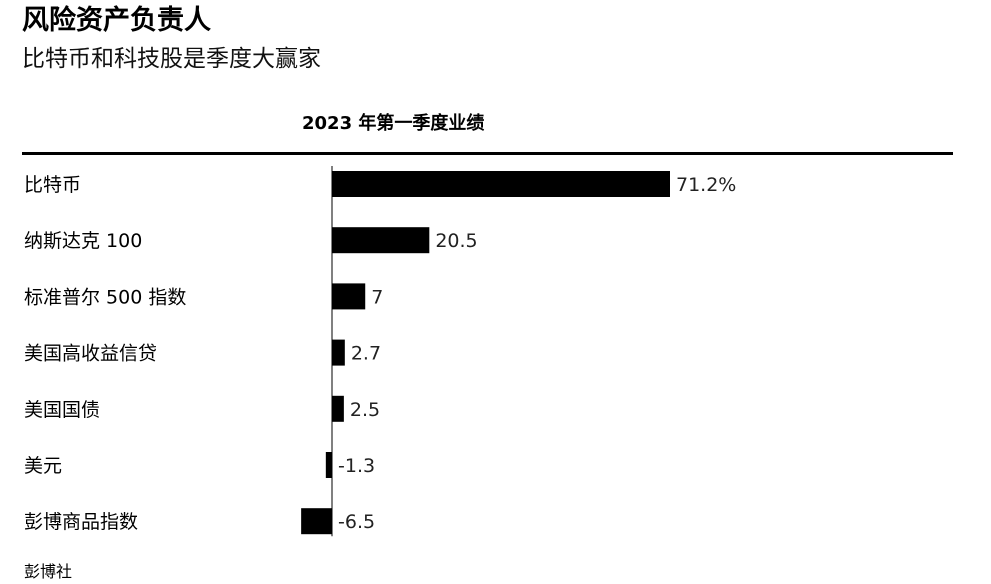 The image size is (991, 584). Describe the element at coordinates (171, 59) in the screenshot. I see `page-subtitle: 比特币和科技股是季度大赢家` at that location.